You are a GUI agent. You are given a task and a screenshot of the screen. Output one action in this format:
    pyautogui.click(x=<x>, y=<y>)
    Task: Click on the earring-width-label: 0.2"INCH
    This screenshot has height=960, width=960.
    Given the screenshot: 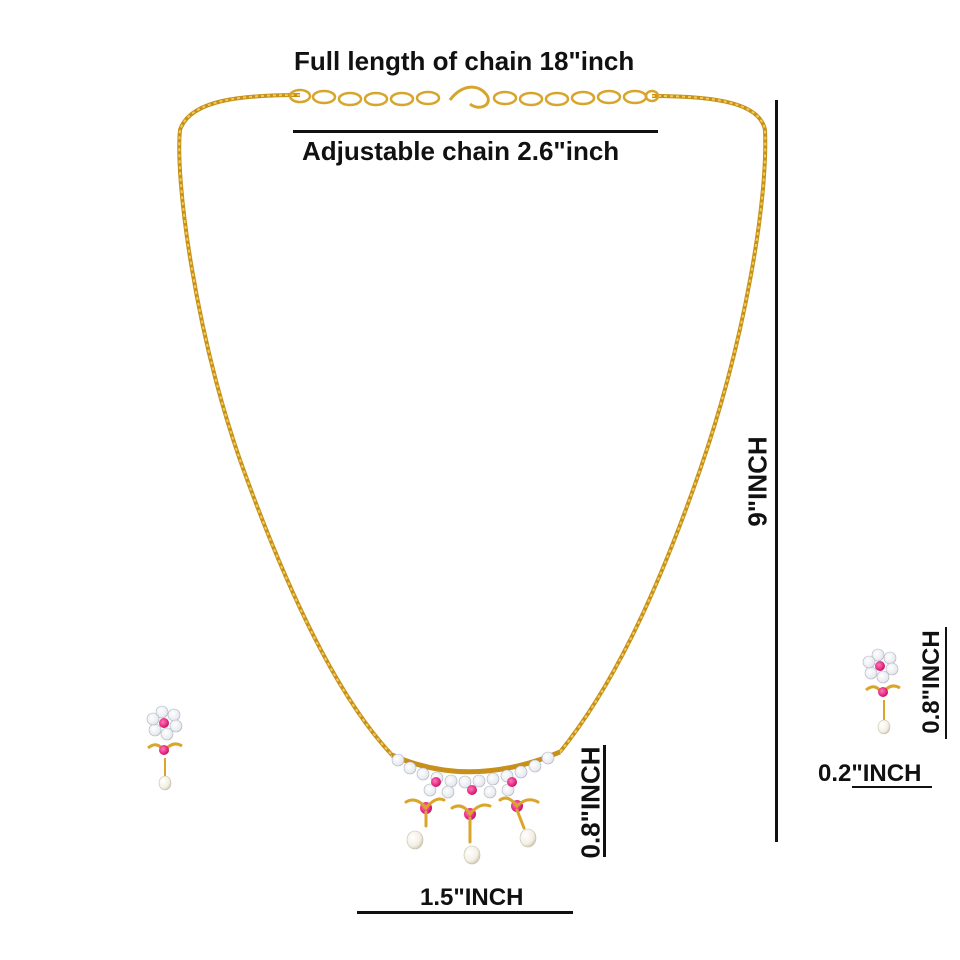 What is the action you would take?
    pyautogui.click(x=870, y=773)
    